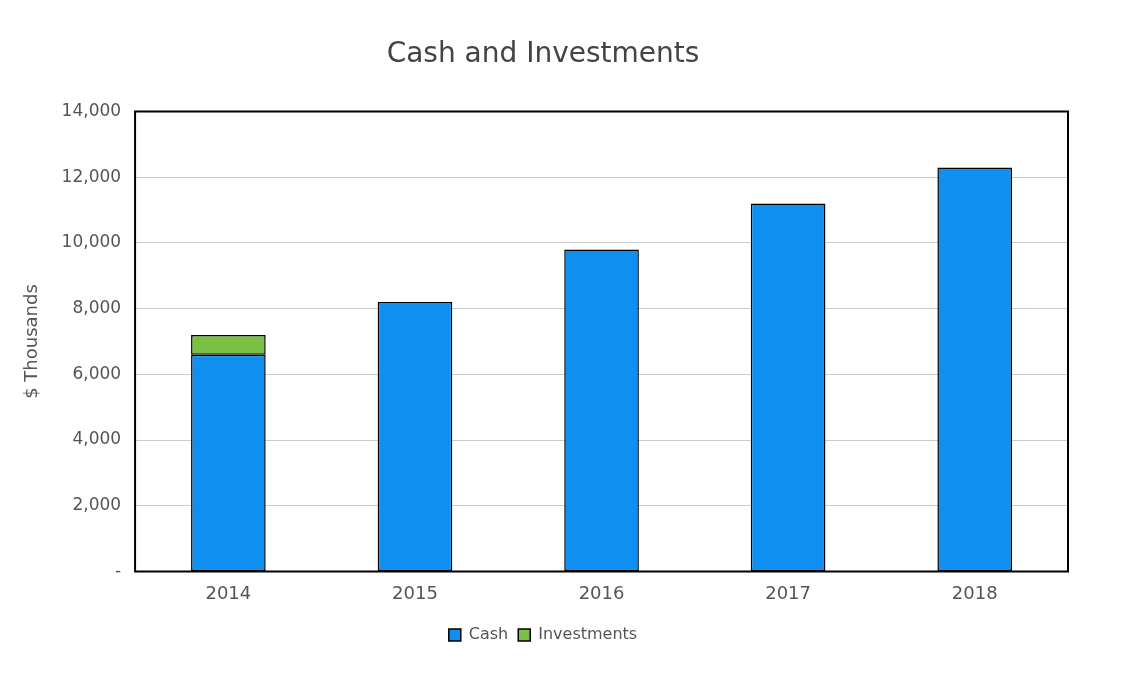 This screenshot has width=1124, height=679. What do you see at coordinates (91, 241) in the screenshot?
I see `y-tick-label: 10,000` at bounding box center [91, 241].